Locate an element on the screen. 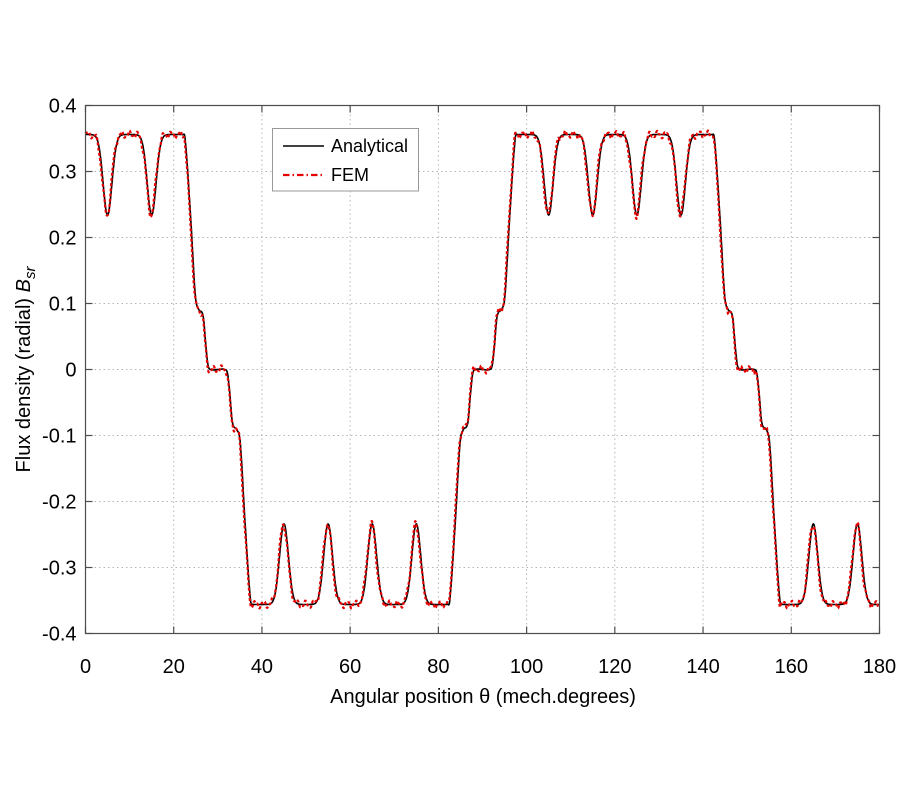 The image size is (900, 800). y-tick-label: -0.3 is located at coordinates (59, 569).